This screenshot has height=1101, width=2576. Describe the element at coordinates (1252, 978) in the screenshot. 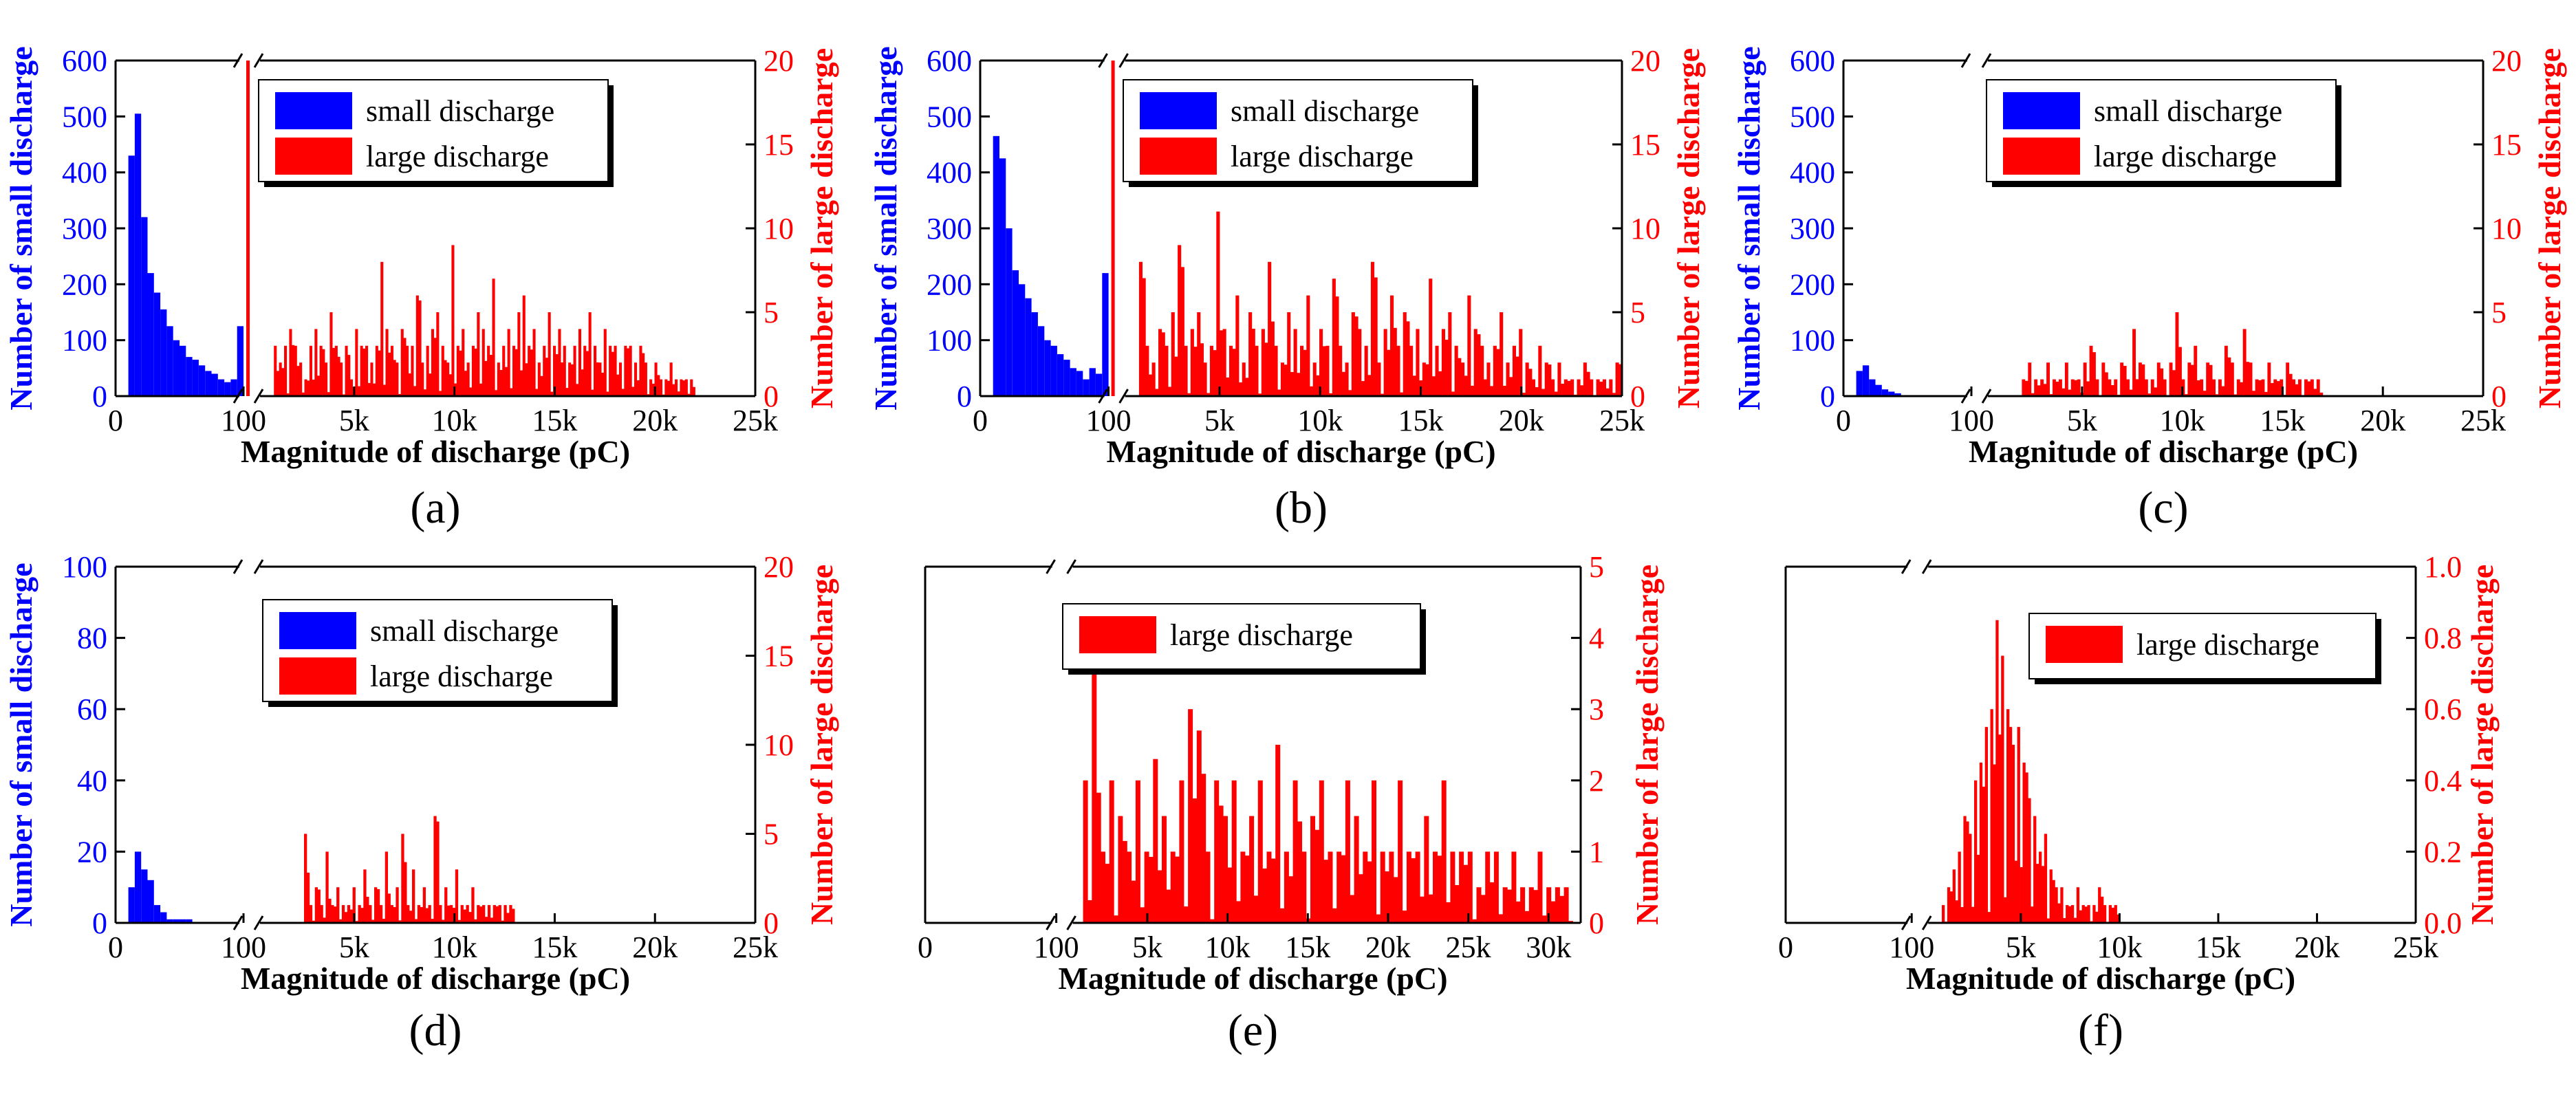

I see `x-axis-title: Magnitude of discharge (pC)` at that location.